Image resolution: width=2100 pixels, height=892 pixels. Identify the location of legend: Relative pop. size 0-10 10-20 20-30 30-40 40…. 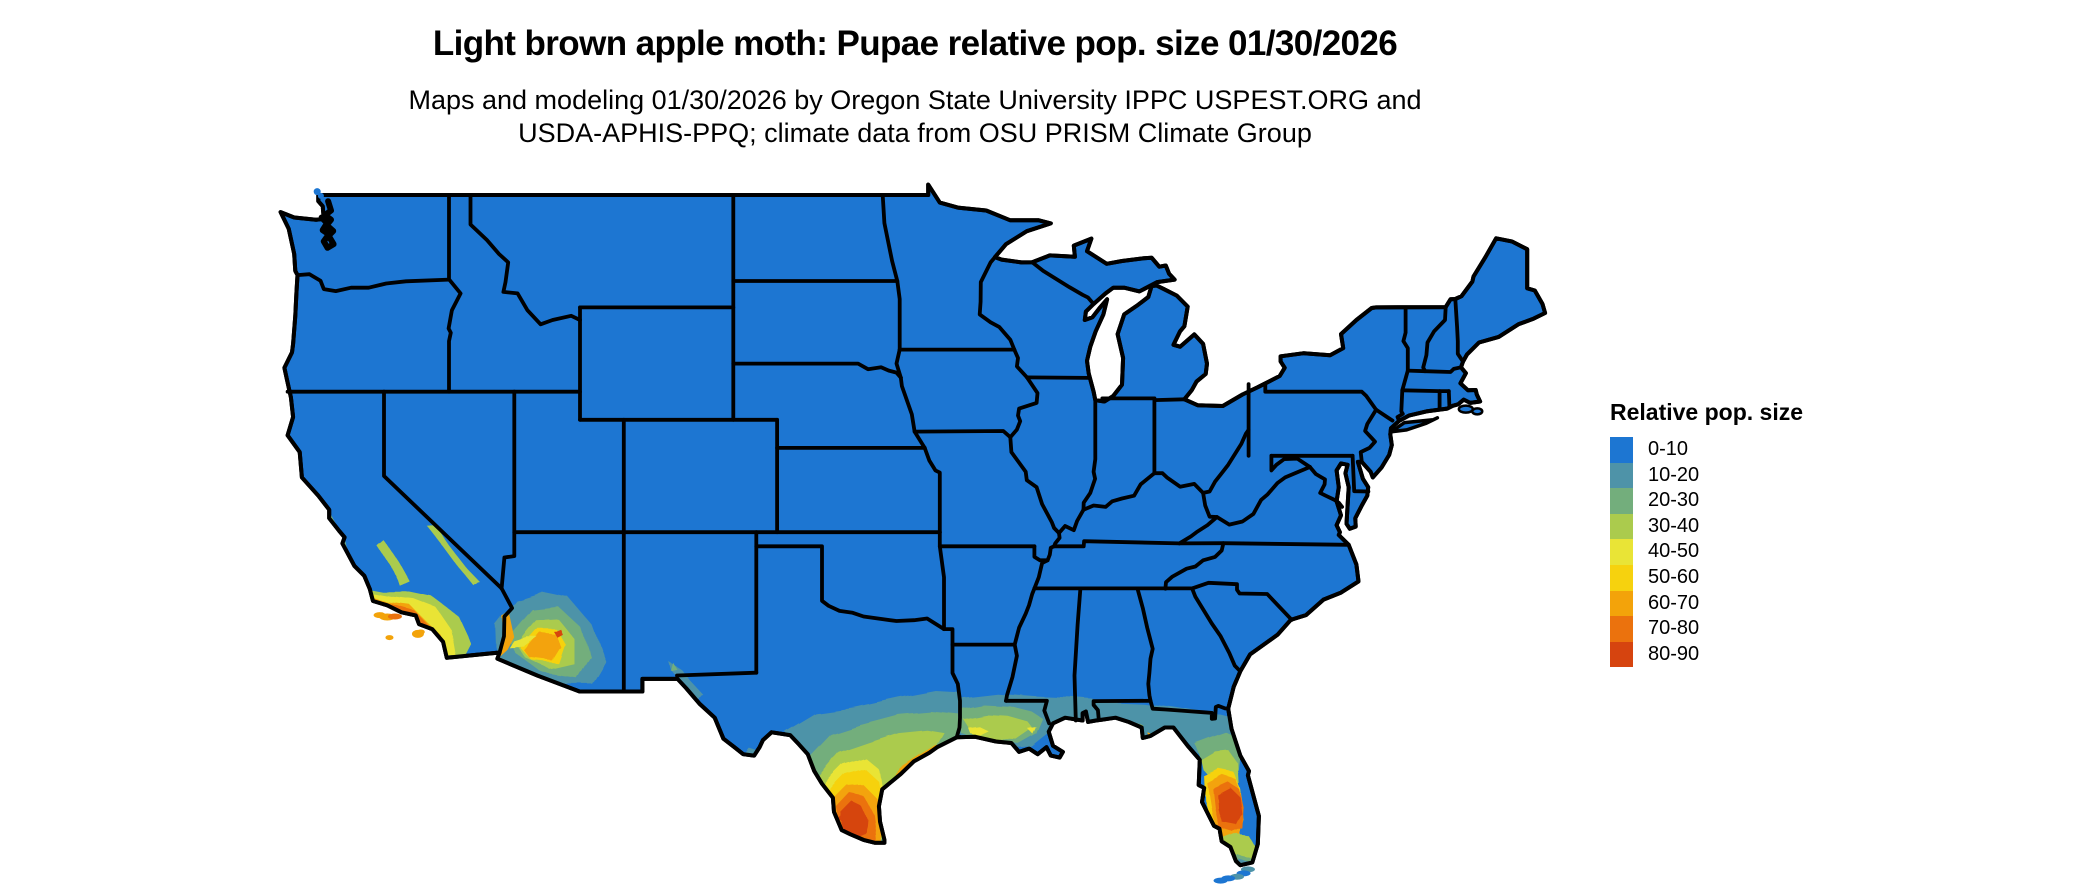
(1740, 533).